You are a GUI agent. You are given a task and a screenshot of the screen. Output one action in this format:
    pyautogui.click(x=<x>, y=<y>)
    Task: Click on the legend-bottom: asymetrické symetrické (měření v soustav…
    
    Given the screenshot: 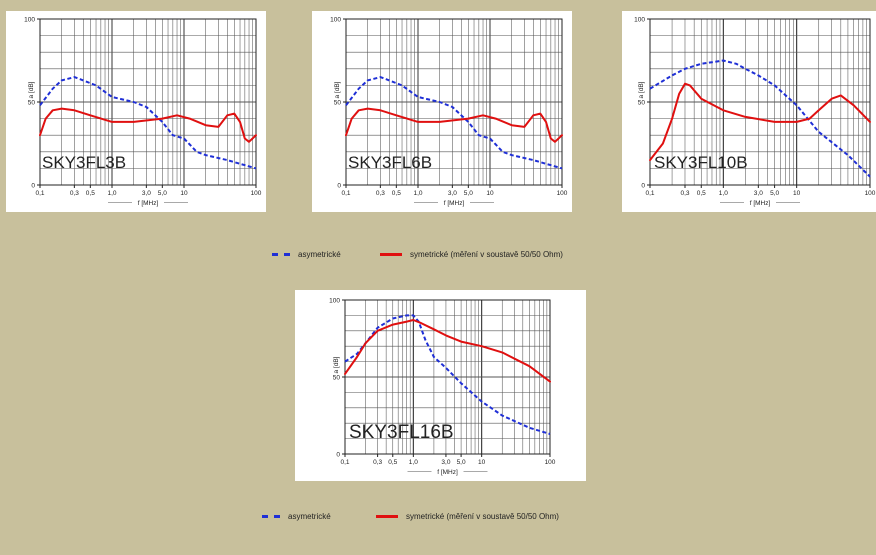 What is the action you would take?
    pyautogui.click(x=452, y=519)
    